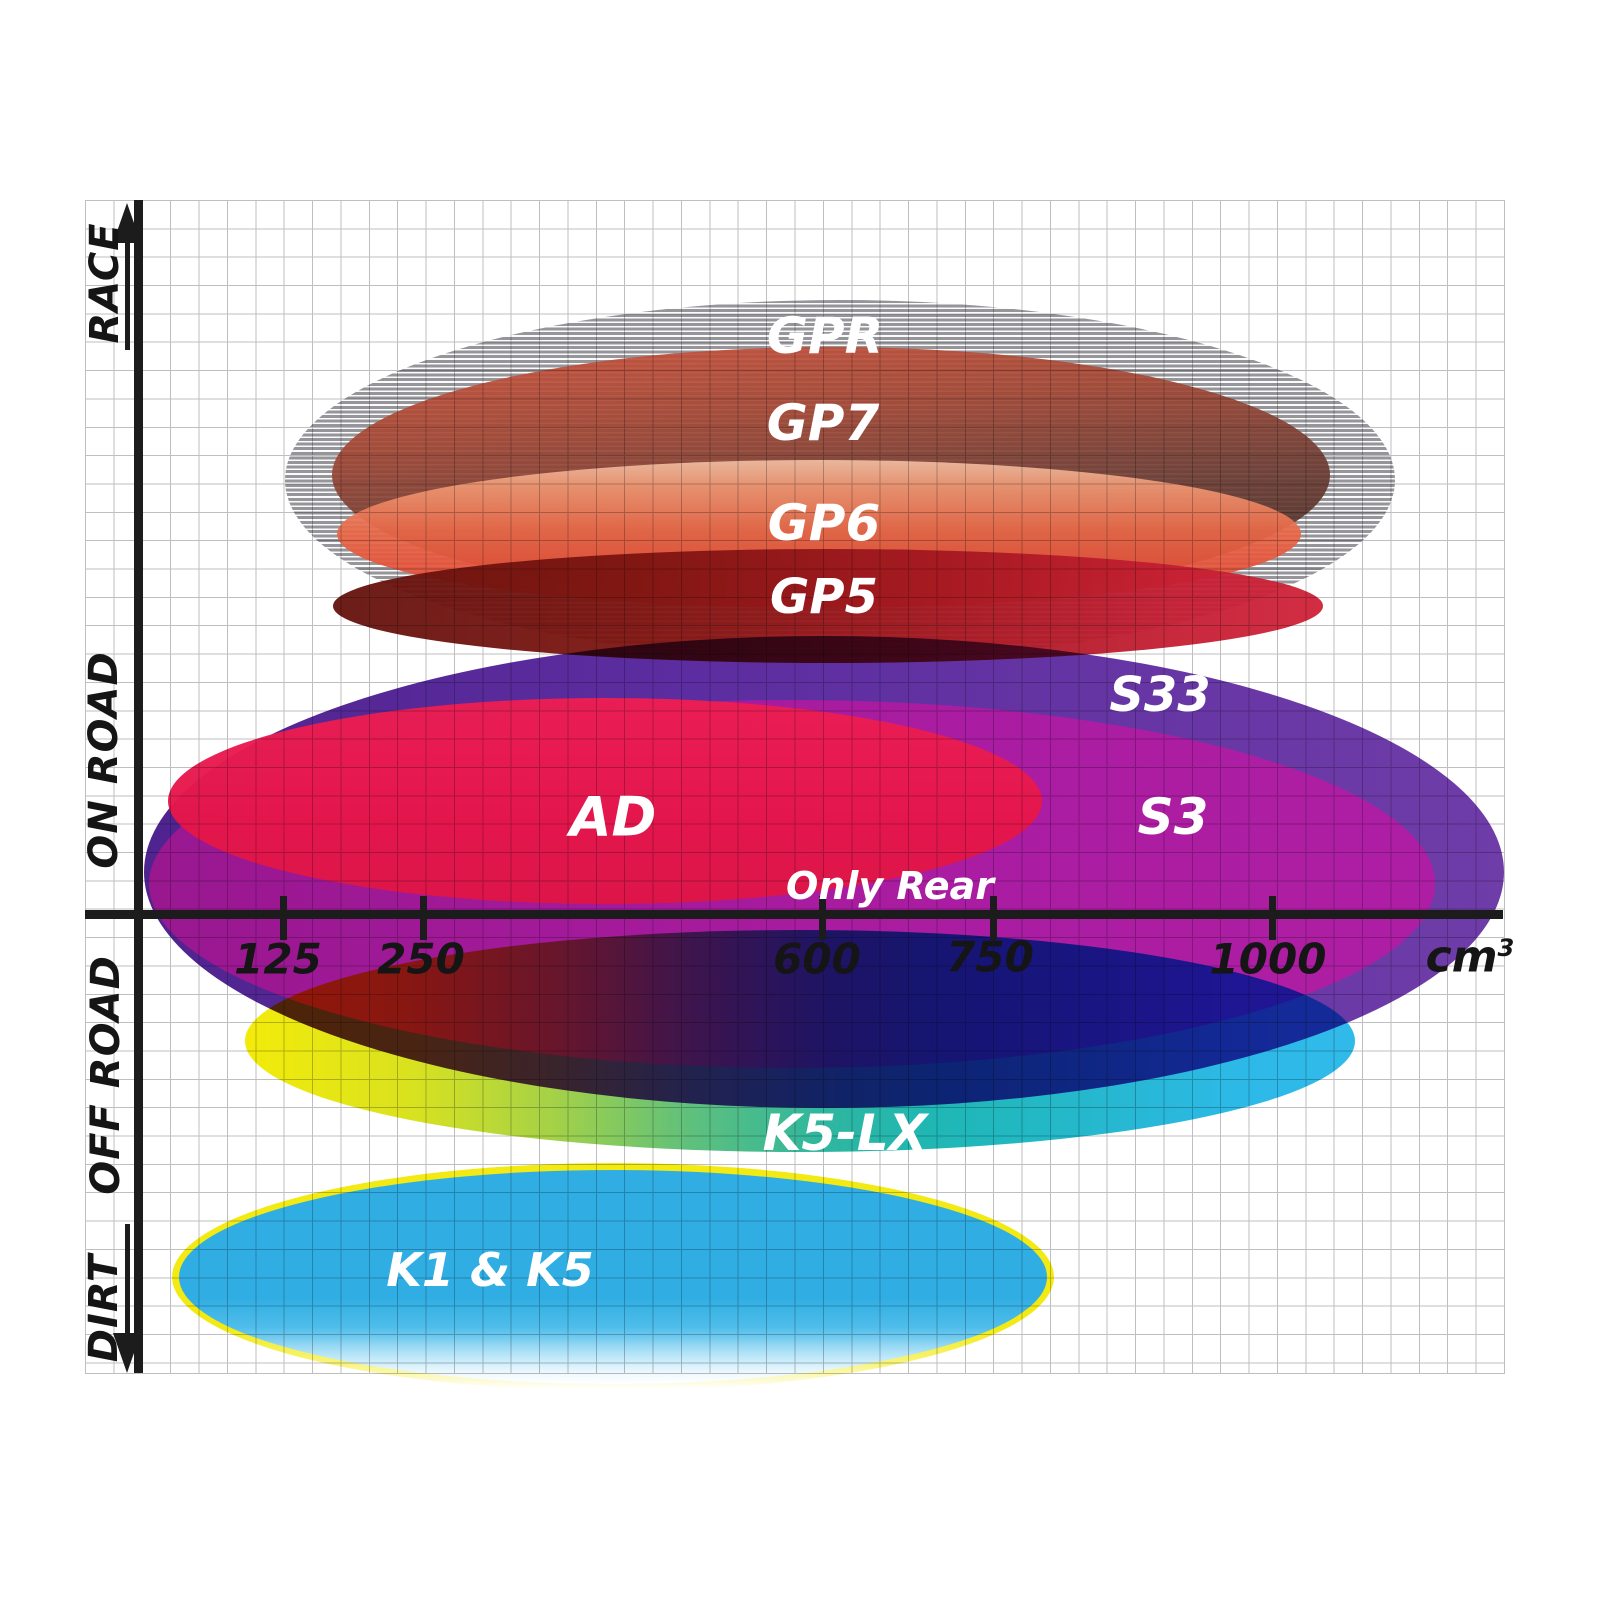 The height and width of the screenshot is (1600, 1600). Describe the element at coordinates (817, 959) in the screenshot. I see `x-tick-label-600: 600` at that location.